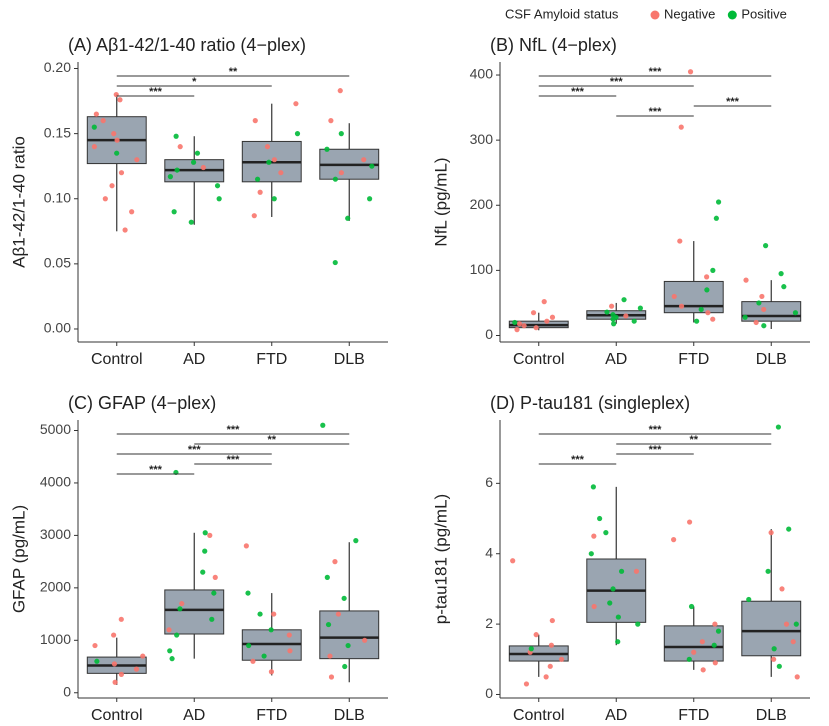  Describe the element at coordinates (194, 715) in the screenshot. I see `x-tick-label: AD` at that location.